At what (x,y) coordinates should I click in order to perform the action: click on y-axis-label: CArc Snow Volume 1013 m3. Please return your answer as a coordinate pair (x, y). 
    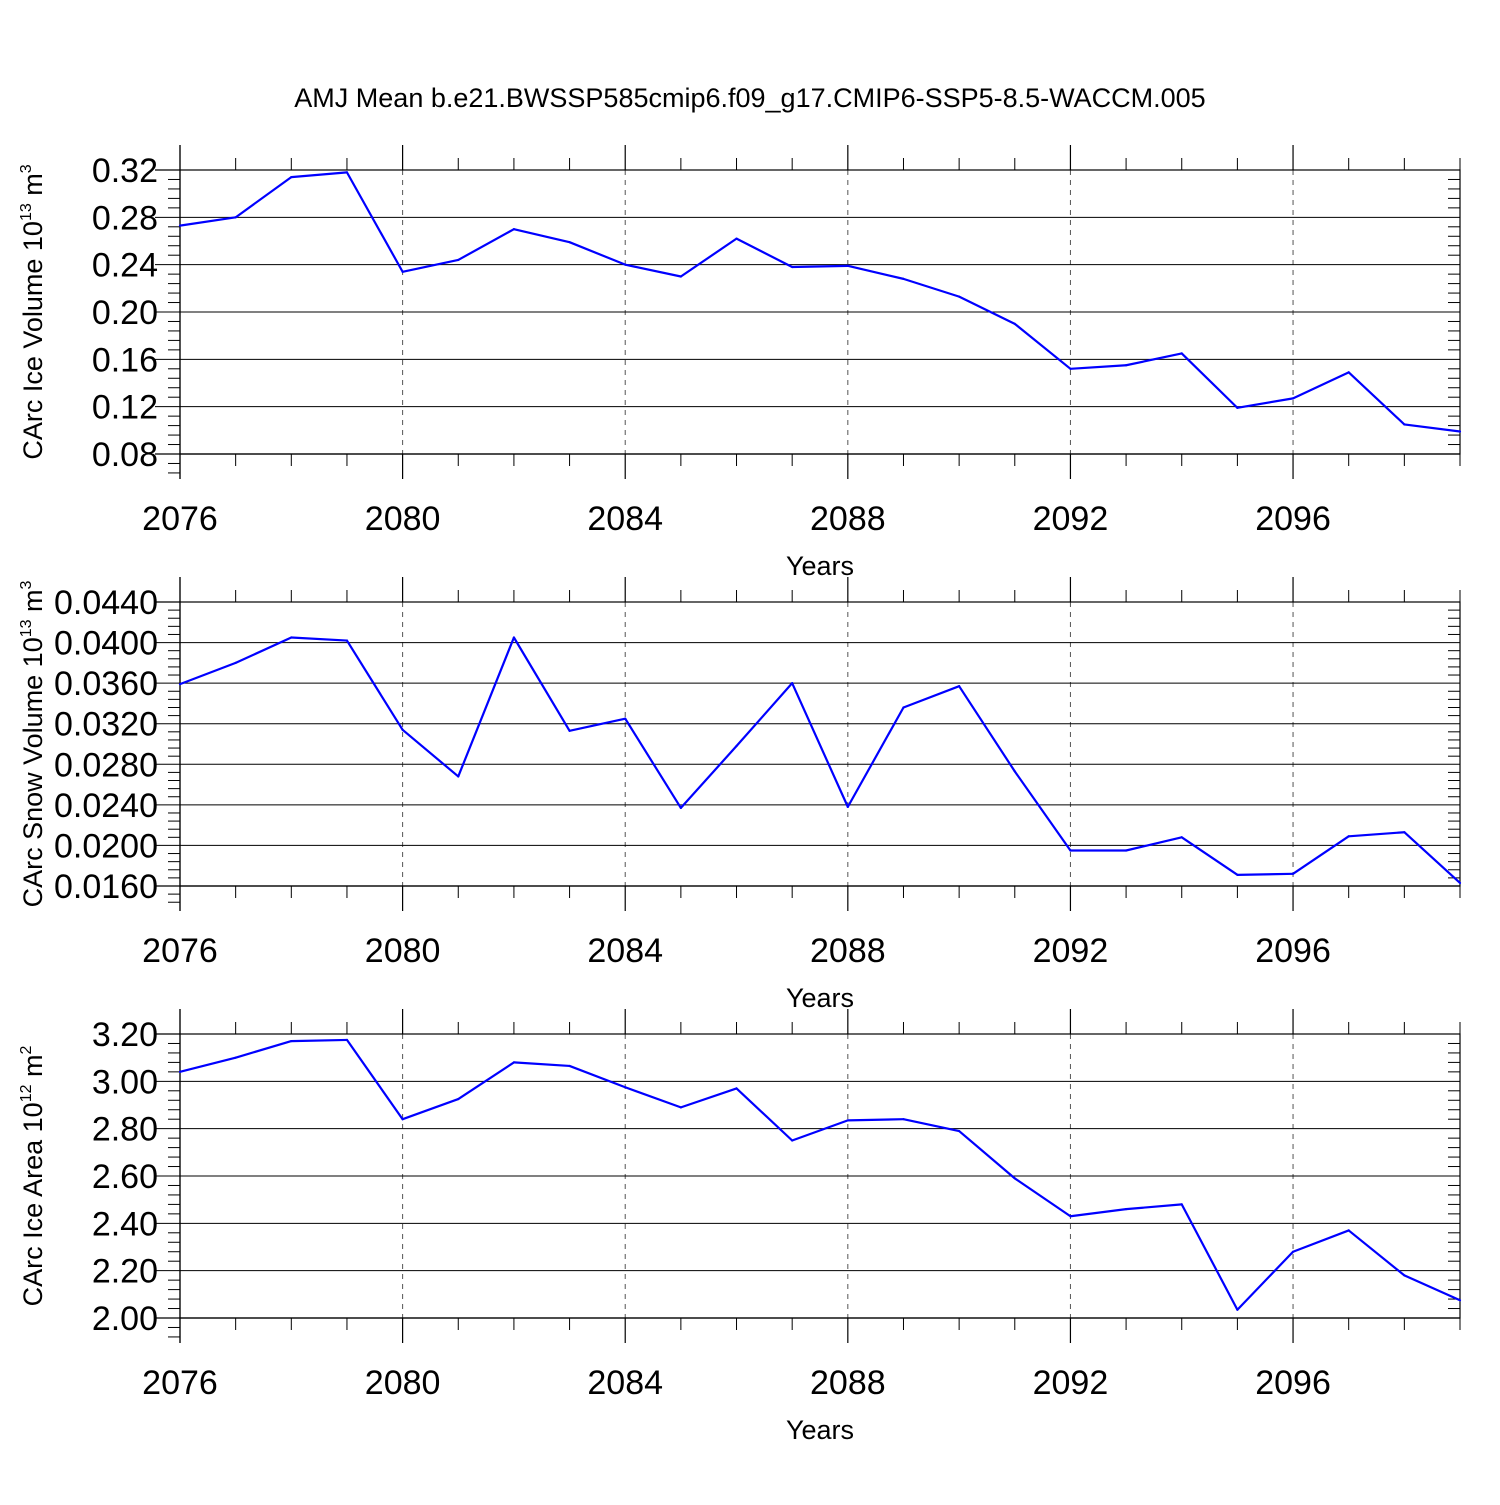
    Looking at the image, I should click on (33, 743).